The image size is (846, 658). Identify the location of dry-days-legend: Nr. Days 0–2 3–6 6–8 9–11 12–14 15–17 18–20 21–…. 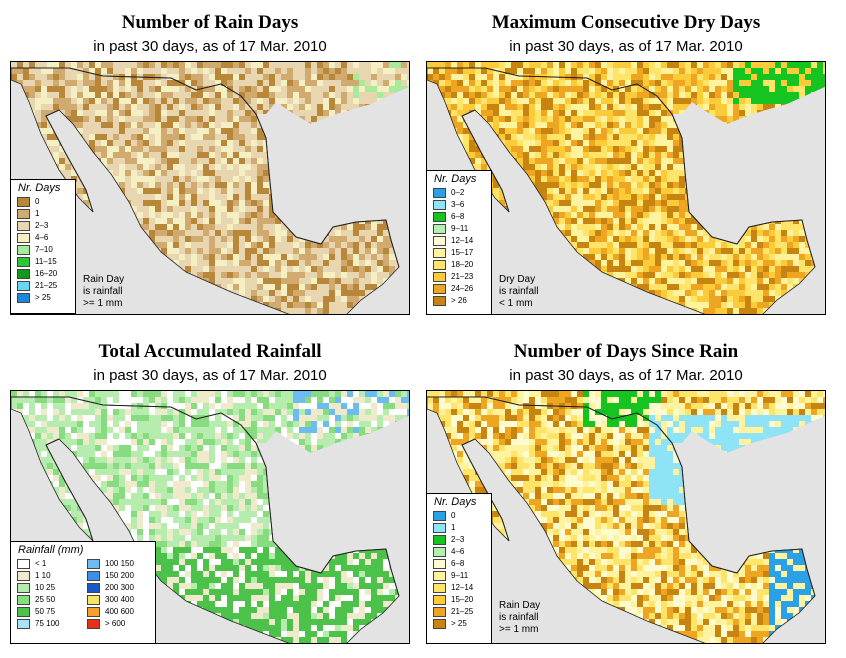
(459, 242).